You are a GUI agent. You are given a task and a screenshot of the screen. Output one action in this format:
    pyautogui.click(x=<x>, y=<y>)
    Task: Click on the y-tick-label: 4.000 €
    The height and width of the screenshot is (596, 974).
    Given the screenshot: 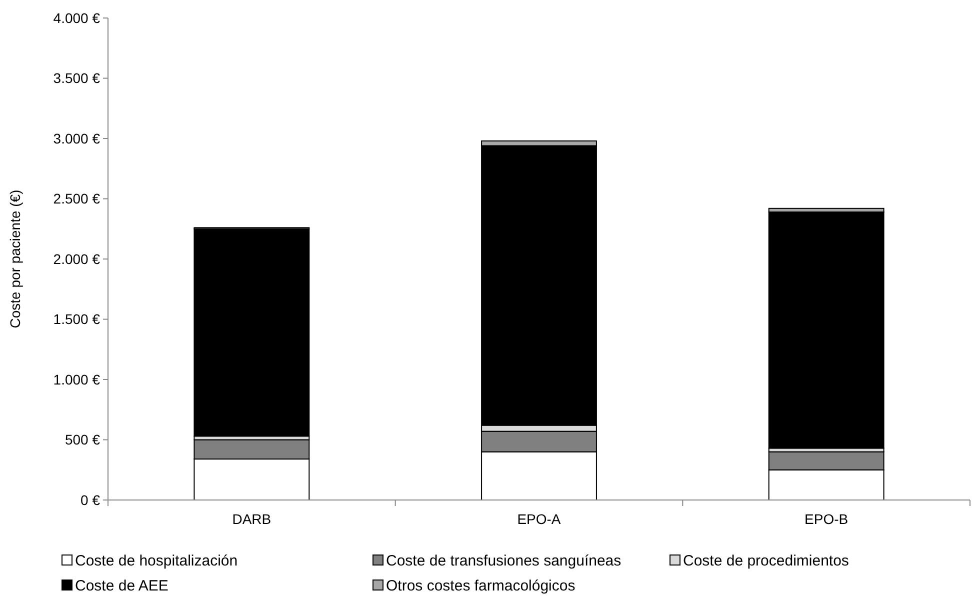 What is the action you would take?
    pyautogui.click(x=76, y=18)
    